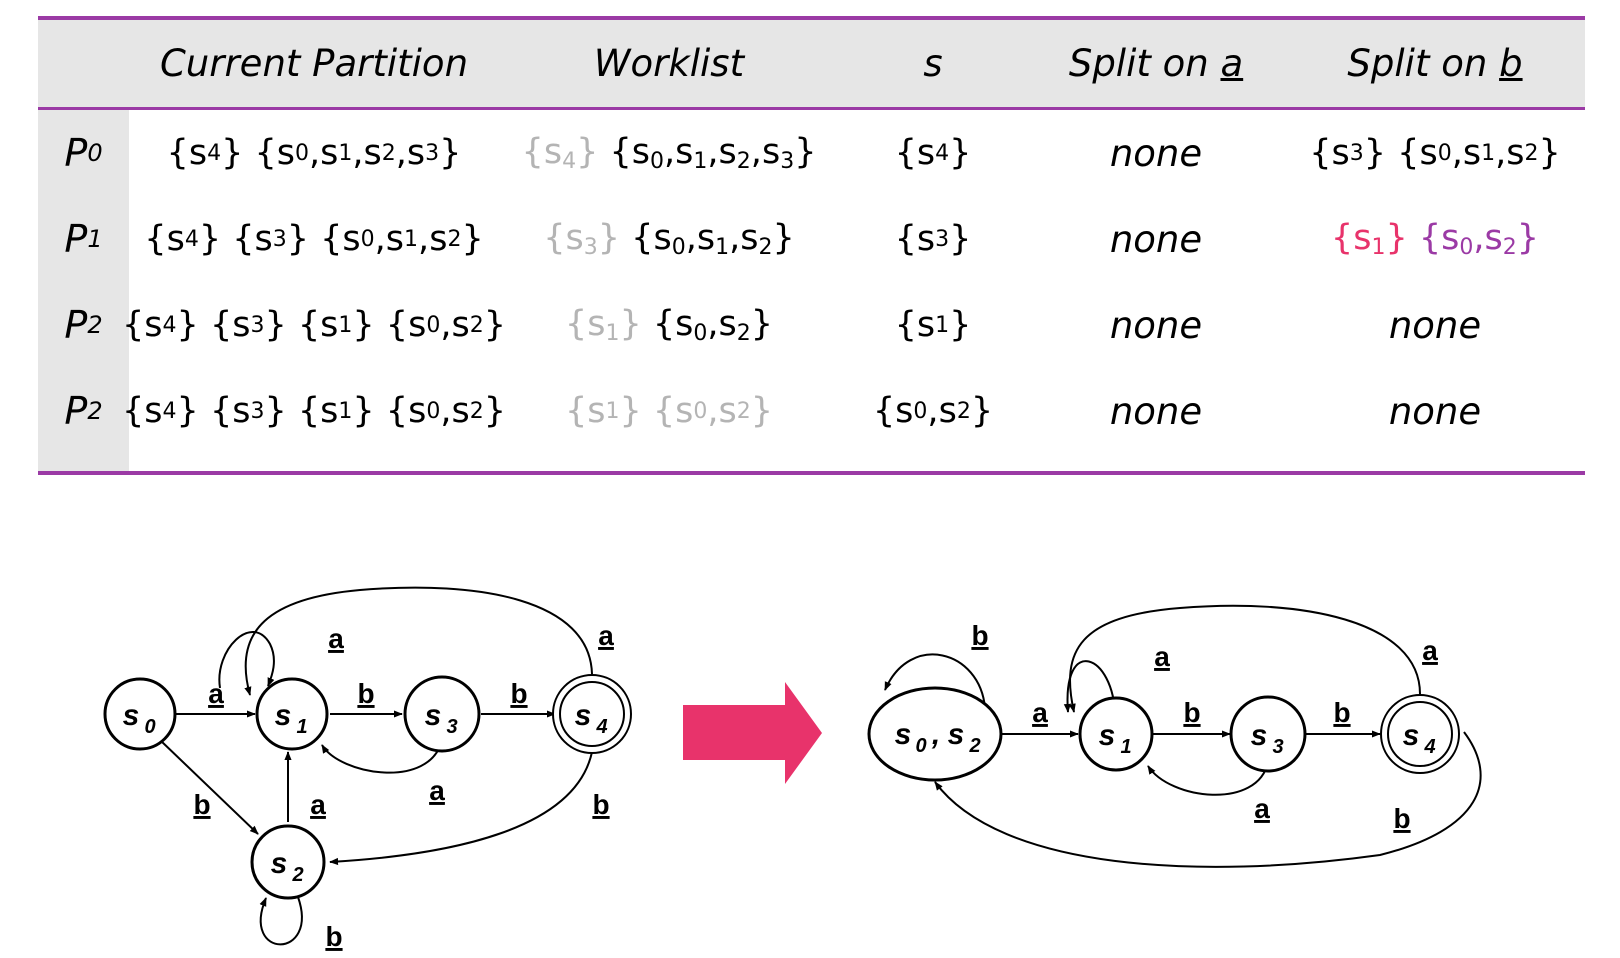 This screenshot has width=1620, height=958. I want to click on label-s02-self: b, so click(979, 635).